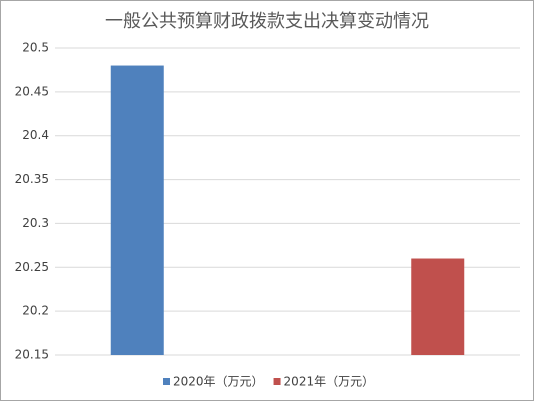 Image resolution: width=534 pixels, height=401 pixels. Describe the element at coordinates (32, 355) in the screenshot. I see `y-tick-label: 20.15` at that location.